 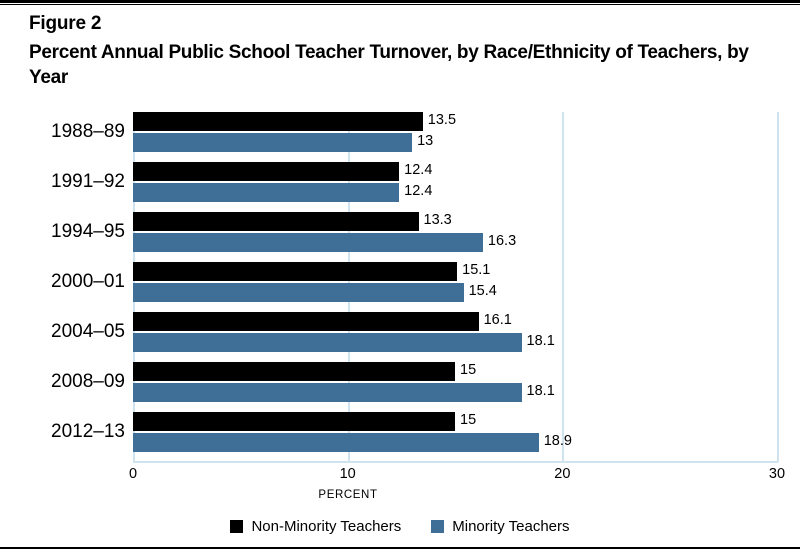 I want to click on bar-value-label: 15.1, so click(x=476, y=270).